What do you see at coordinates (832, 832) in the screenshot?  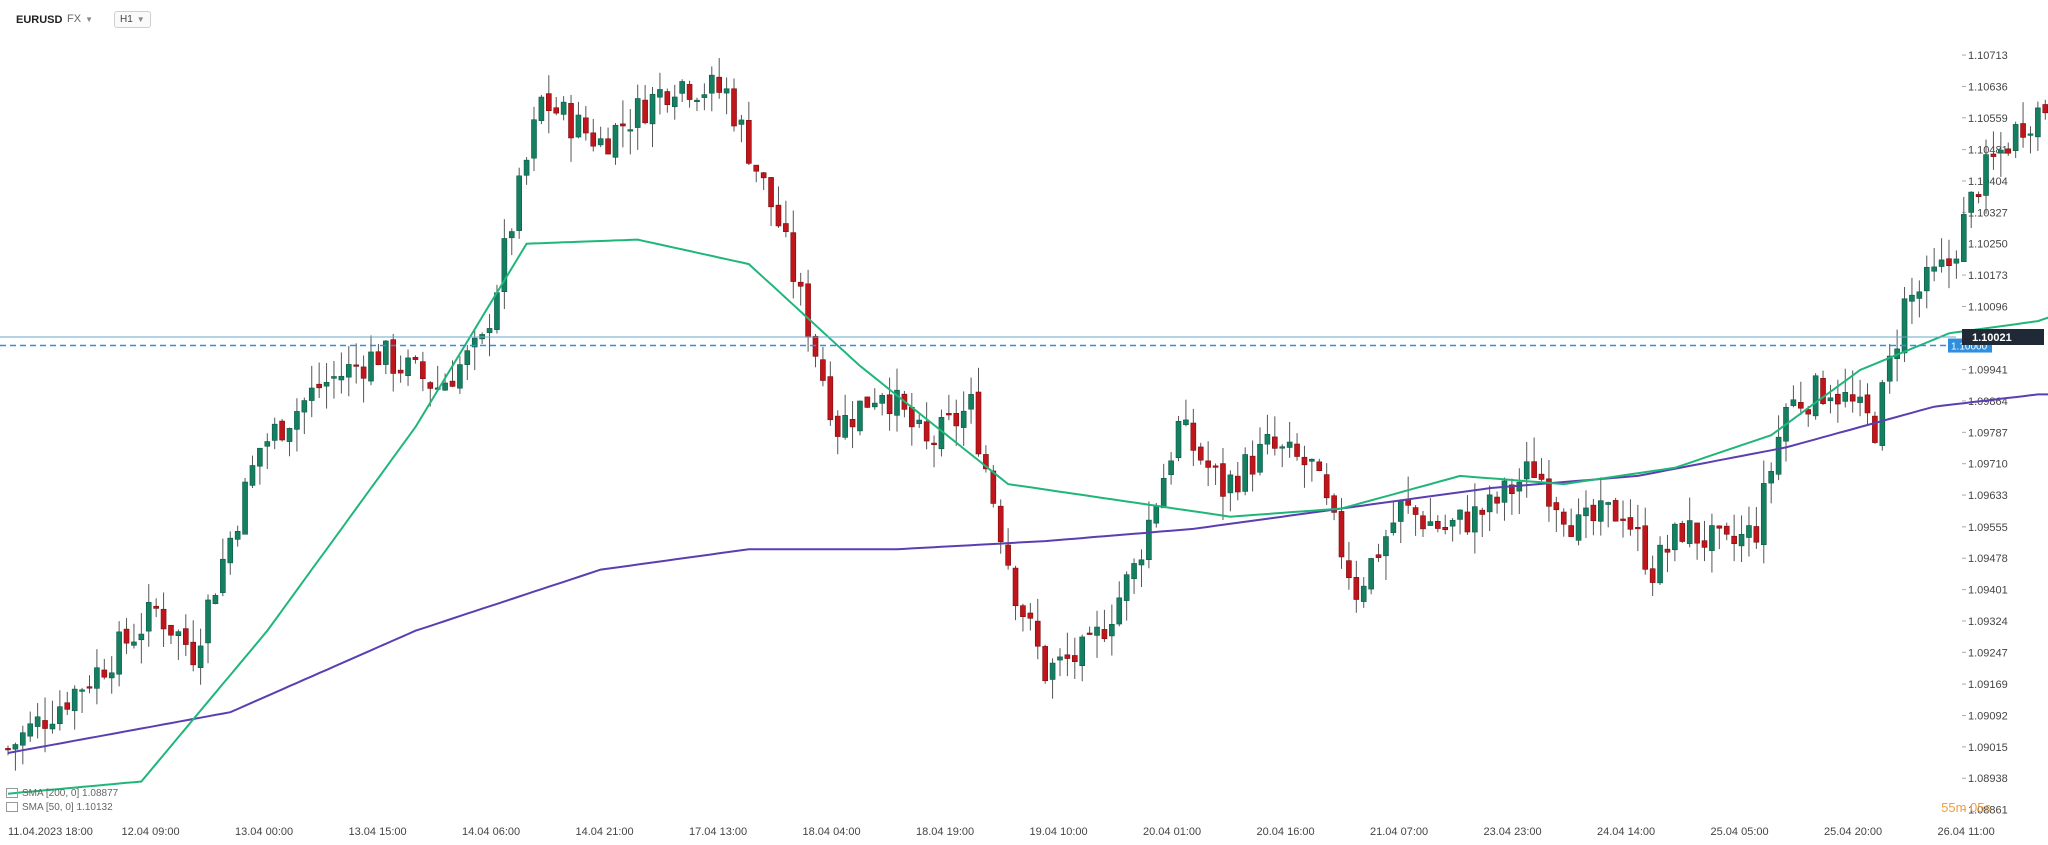 I see `x-axis-tick-label: 18.04 04:00` at bounding box center [832, 832].